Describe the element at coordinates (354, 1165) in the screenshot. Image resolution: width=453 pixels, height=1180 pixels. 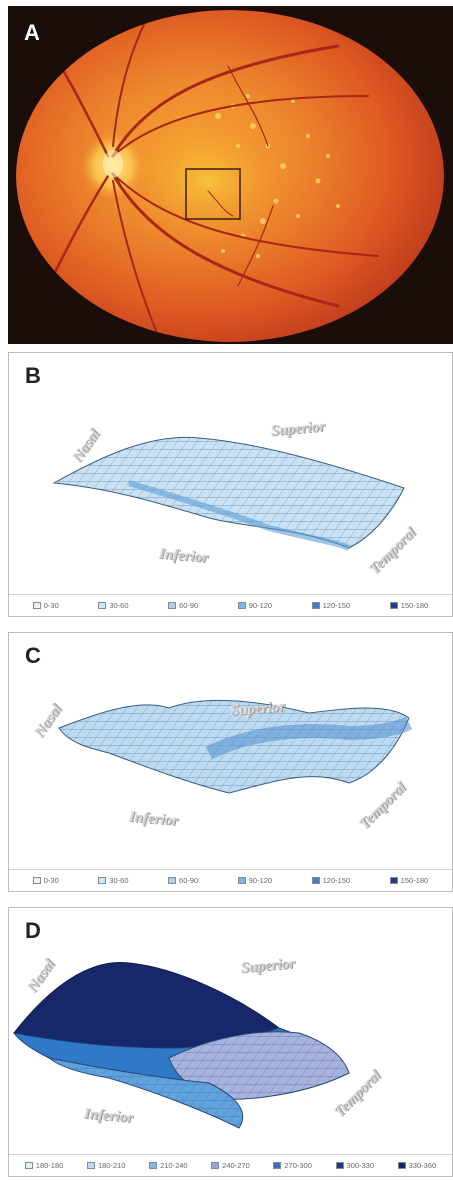
I see `legend-item: 300-330` at that location.